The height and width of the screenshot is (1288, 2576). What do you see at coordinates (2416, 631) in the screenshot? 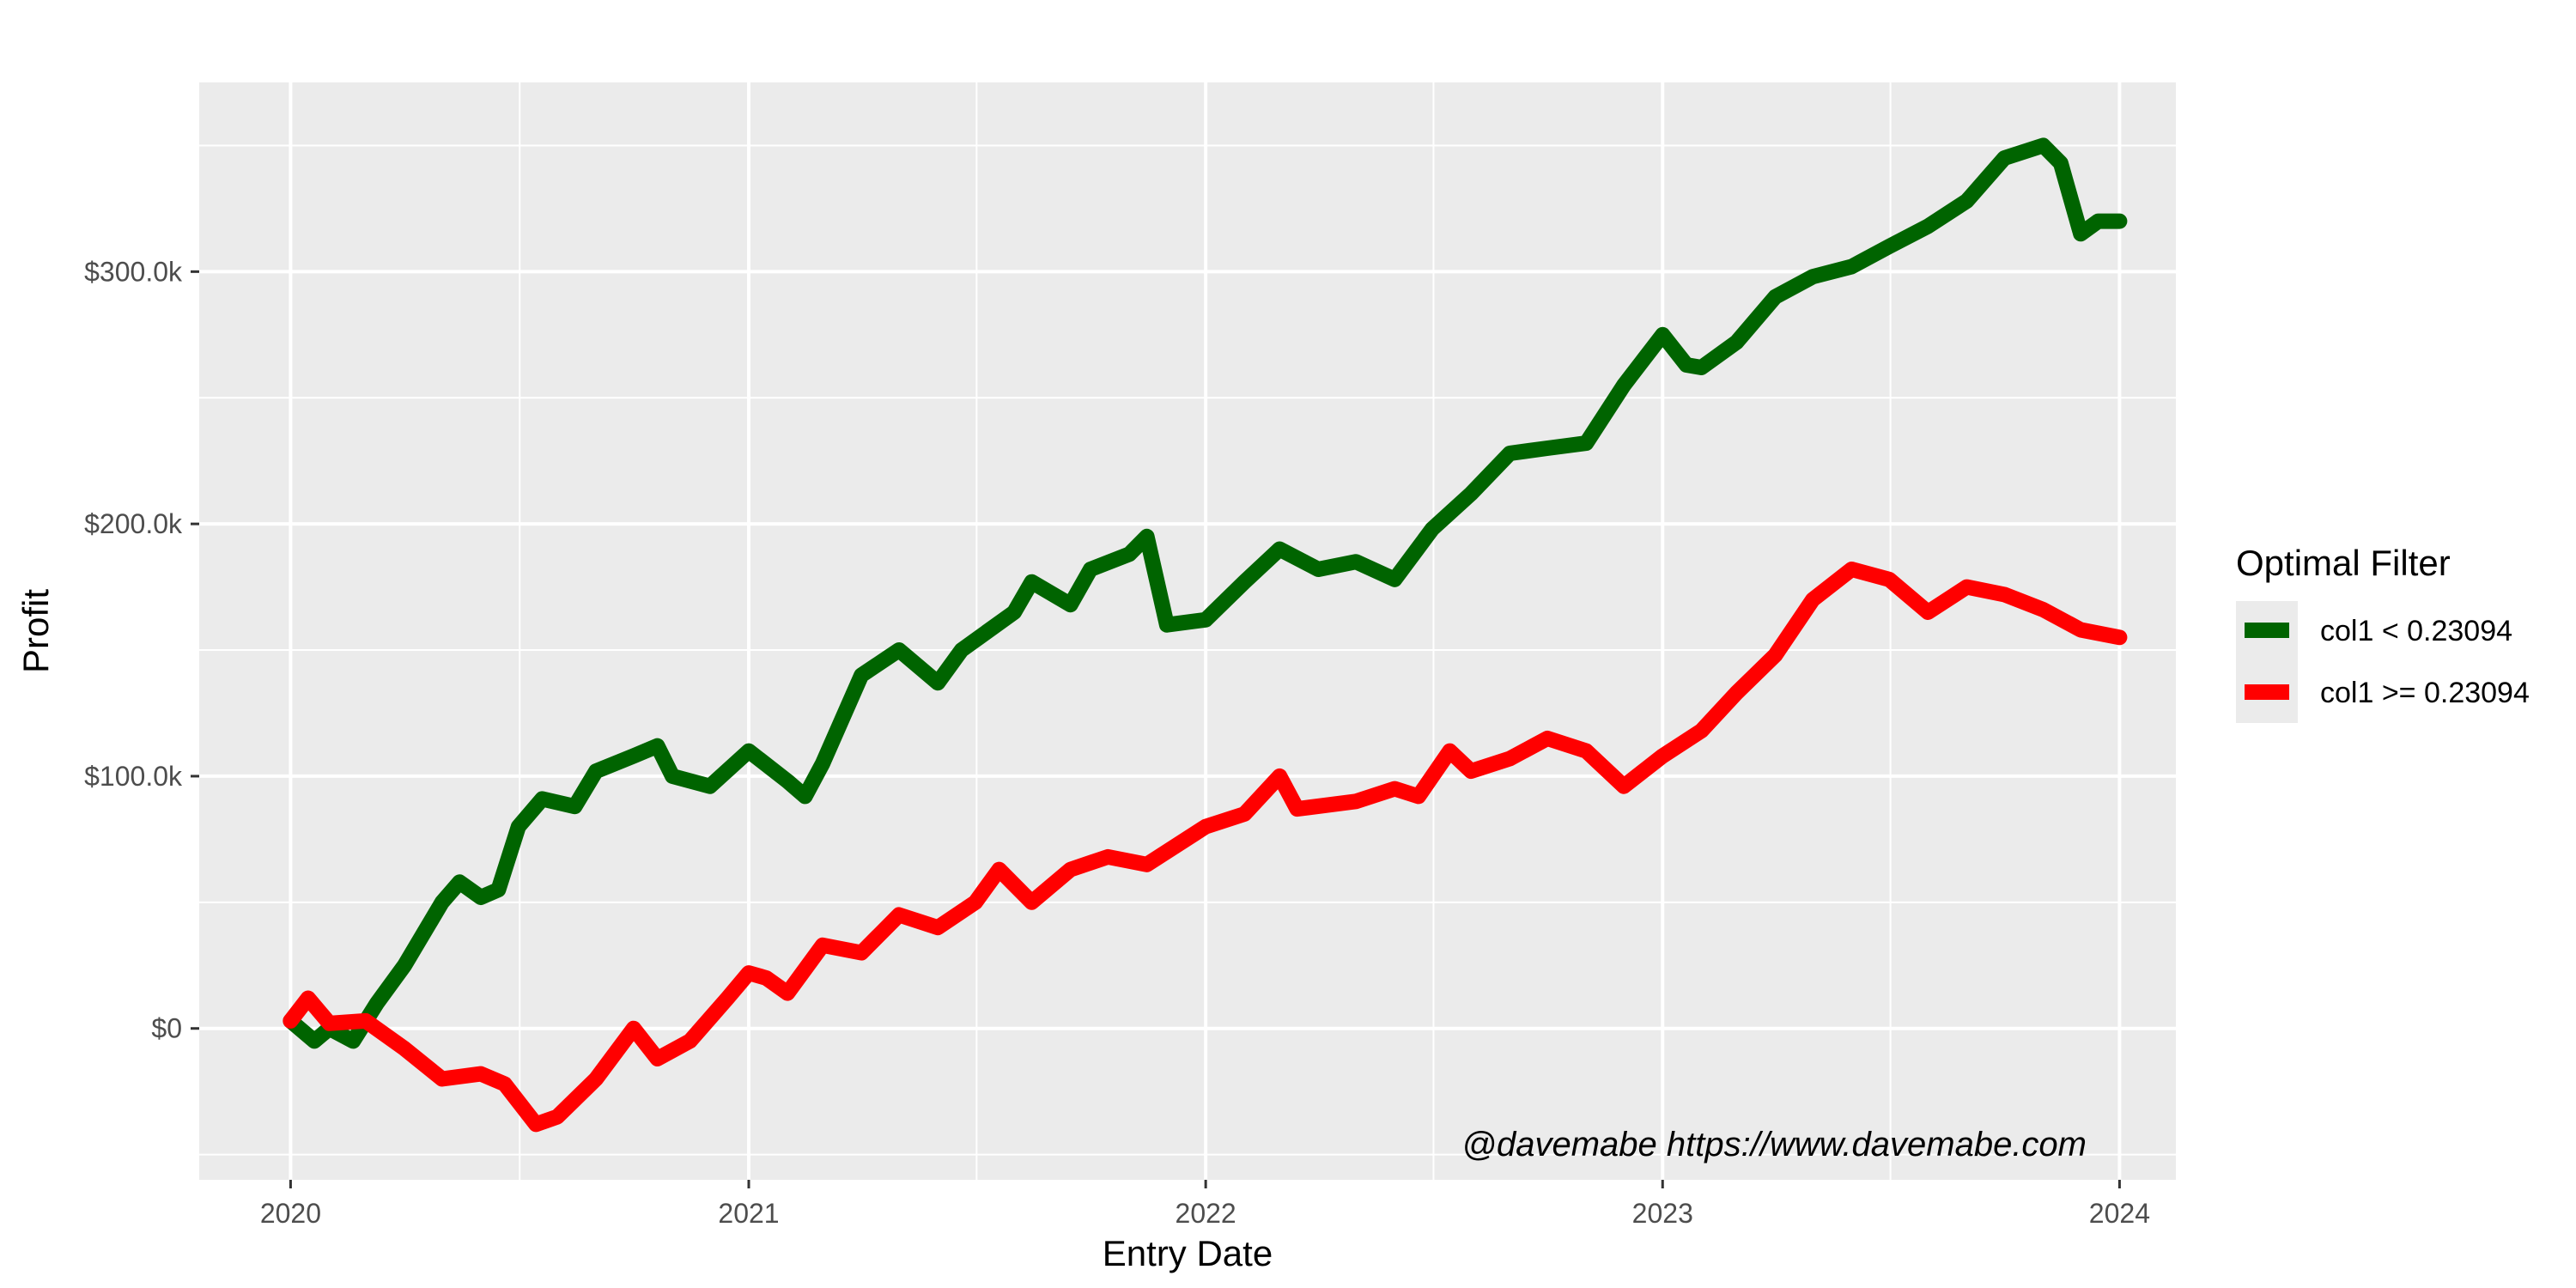
I see `legend-label-1: col1 < 0.23094` at bounding box center [2416, 631].